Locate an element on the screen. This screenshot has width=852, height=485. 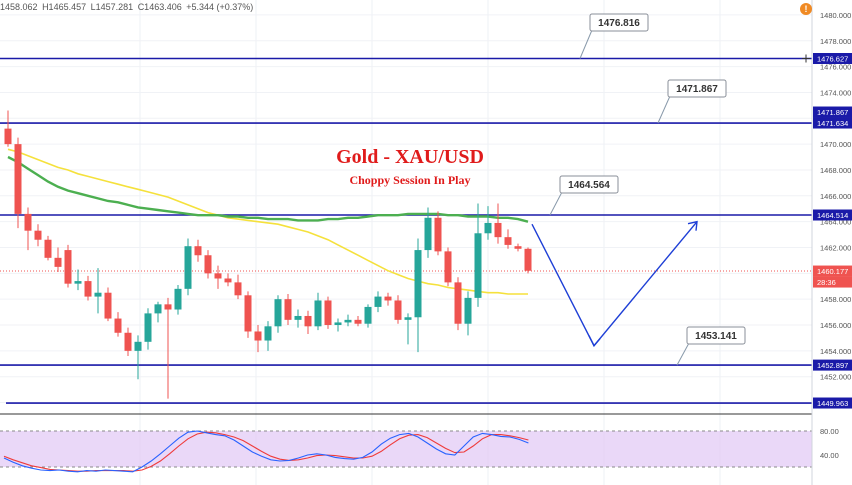
alert-icon: ! is located at coordinates (806, 9).